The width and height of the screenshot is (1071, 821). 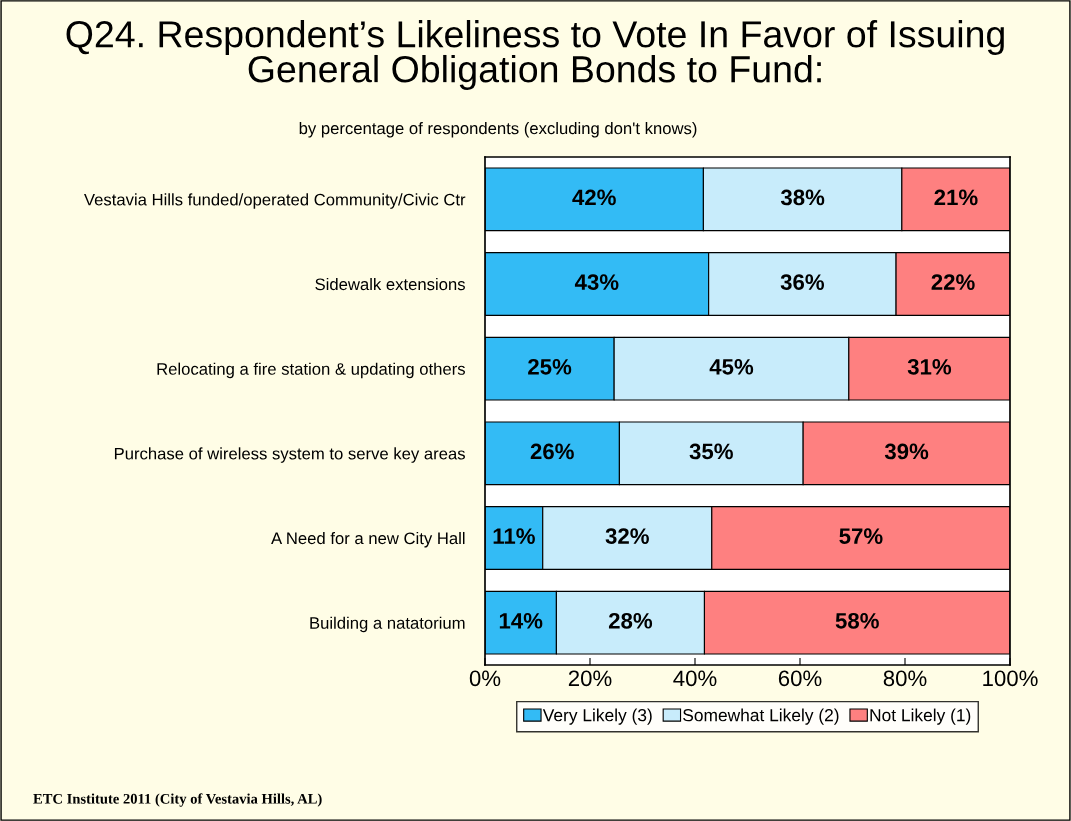 What do you see at coordinates (521, 620) in the screenshot?
I see `data-label: 14%` at bounding box center [521, 620].